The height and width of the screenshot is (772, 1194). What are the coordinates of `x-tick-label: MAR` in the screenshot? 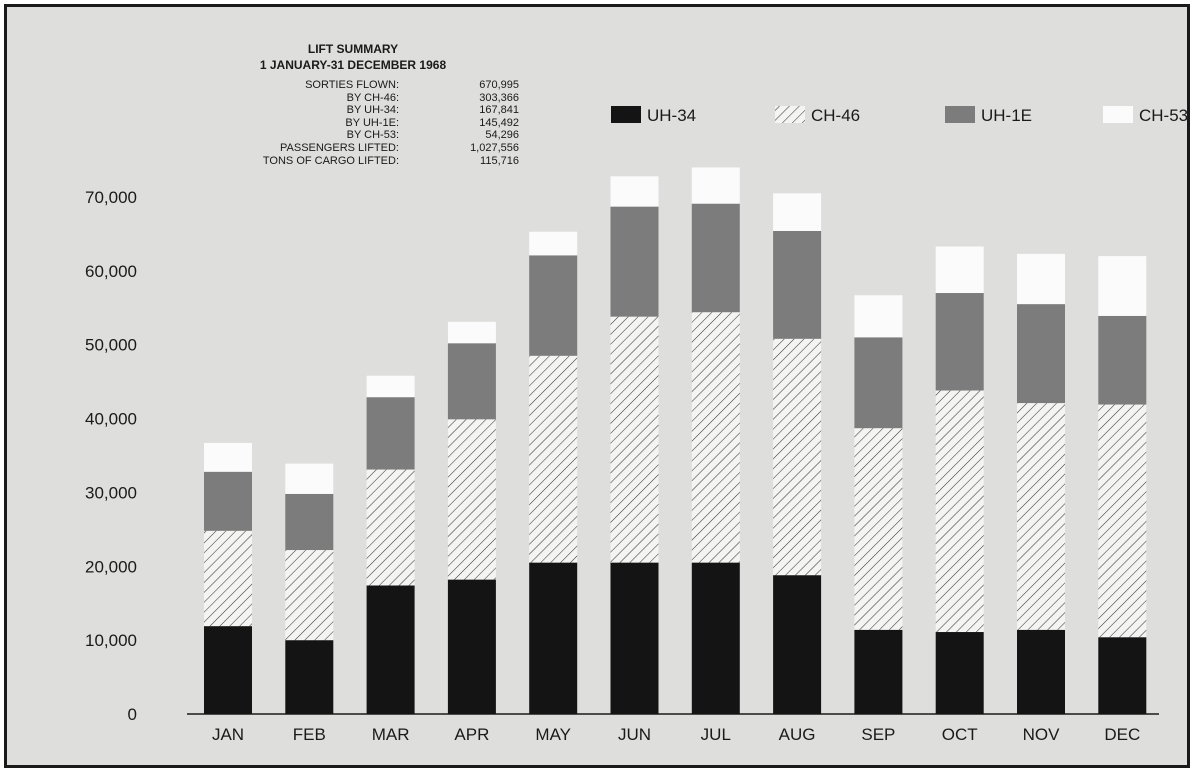 It's located at (391, 734).